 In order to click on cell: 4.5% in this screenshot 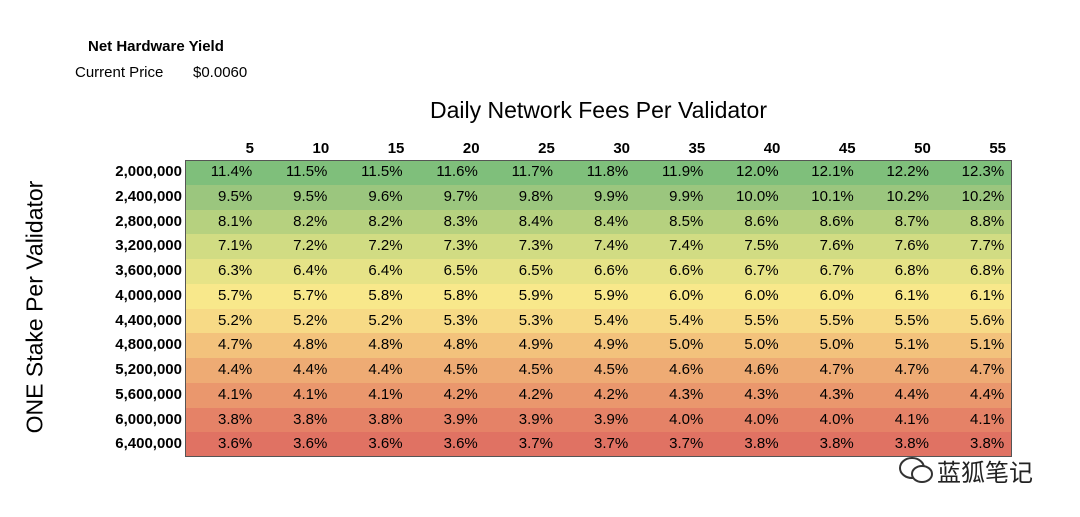, I will do `click(523, 370)`.